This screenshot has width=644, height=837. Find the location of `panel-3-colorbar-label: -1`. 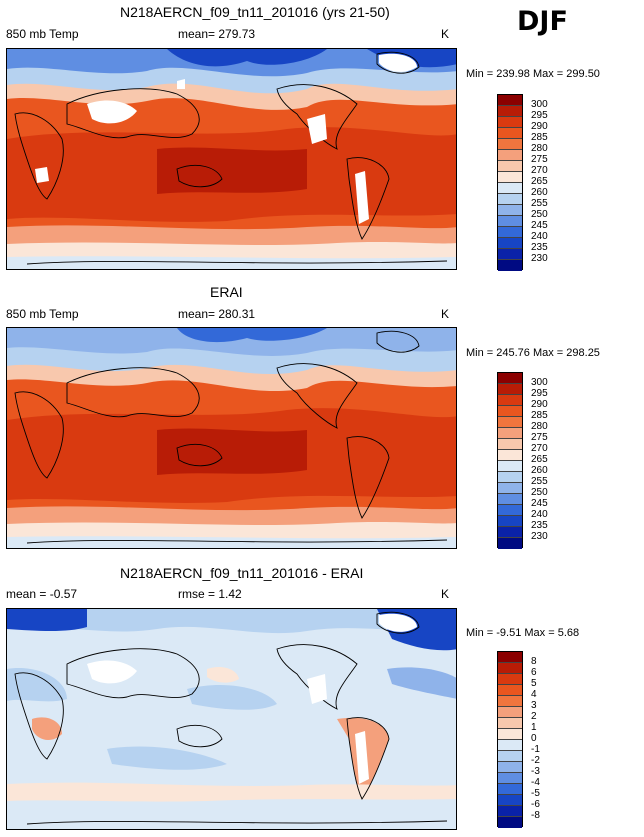

panel-3-colorbar-label: -1 is located at coordinates (535, 749).